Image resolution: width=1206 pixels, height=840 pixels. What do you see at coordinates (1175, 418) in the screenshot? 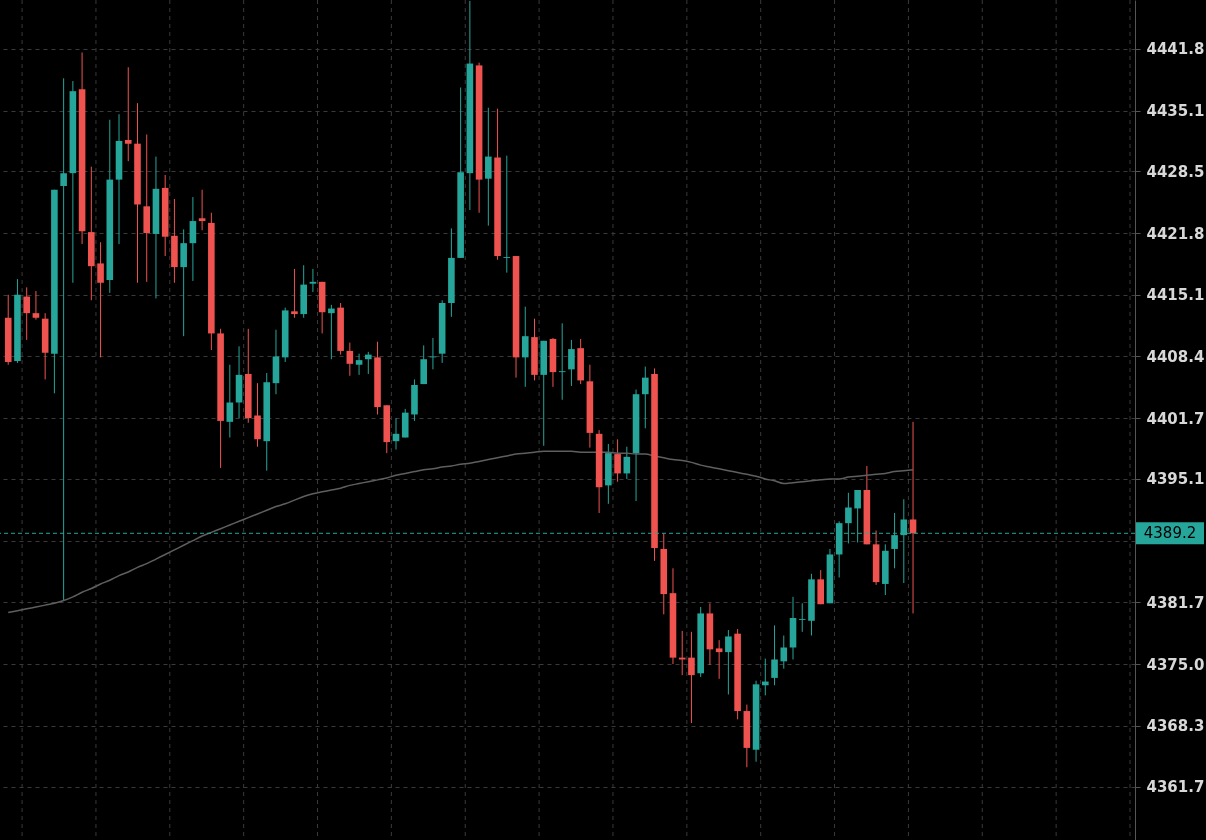
I see `y-tick-label: 4401.7` at bounding box center [1175, 418].